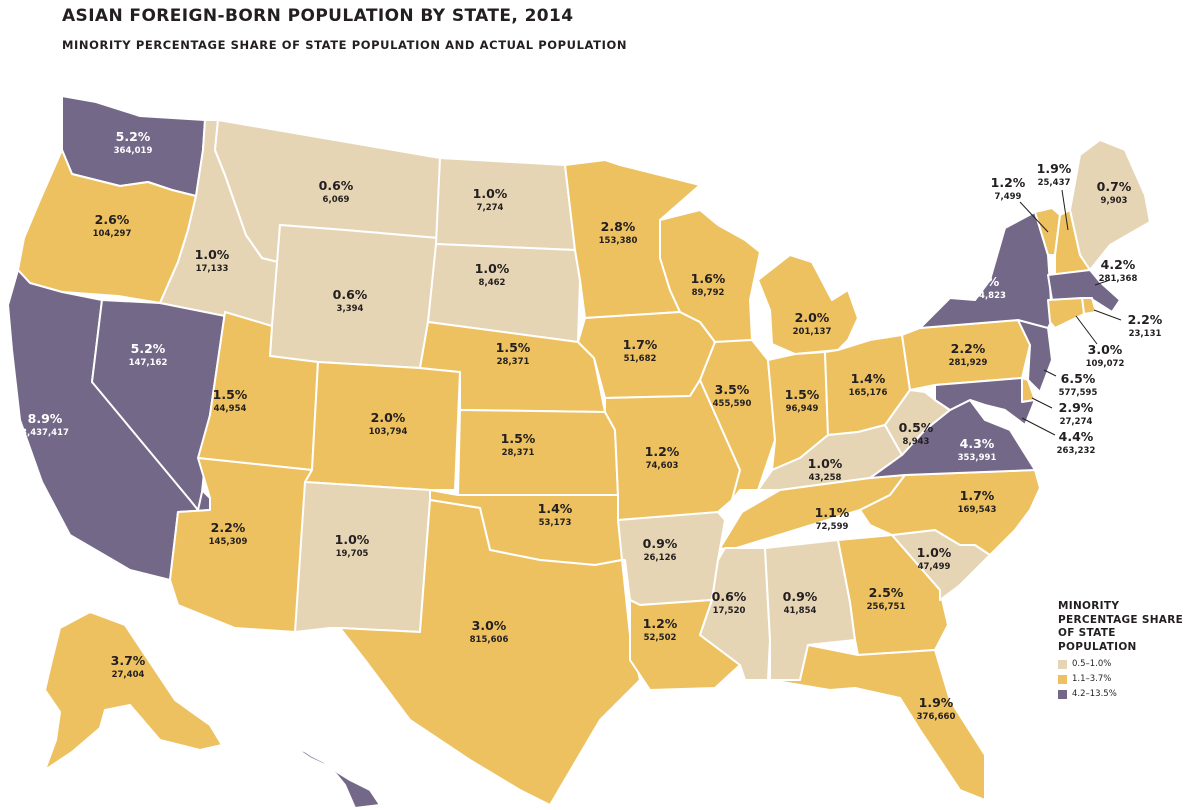  I want to click on state-pct-ak: 3.7%, so click(128, 660).